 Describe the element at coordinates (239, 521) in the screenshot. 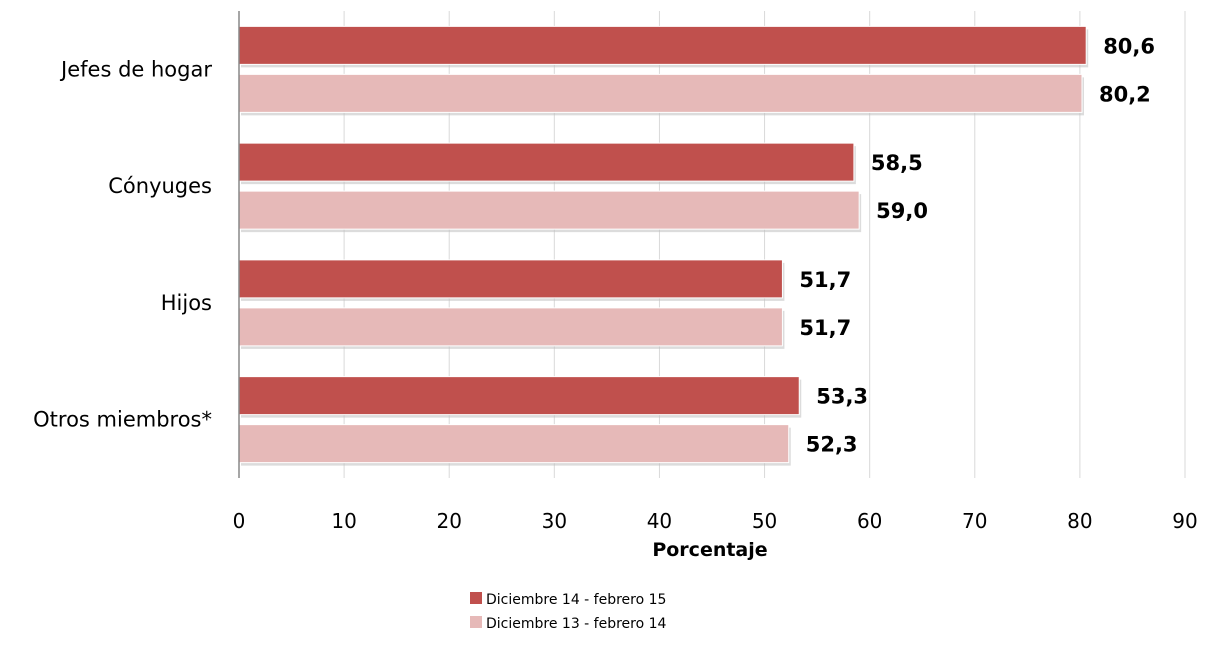

I see `x-tick-label: 0` at that location.